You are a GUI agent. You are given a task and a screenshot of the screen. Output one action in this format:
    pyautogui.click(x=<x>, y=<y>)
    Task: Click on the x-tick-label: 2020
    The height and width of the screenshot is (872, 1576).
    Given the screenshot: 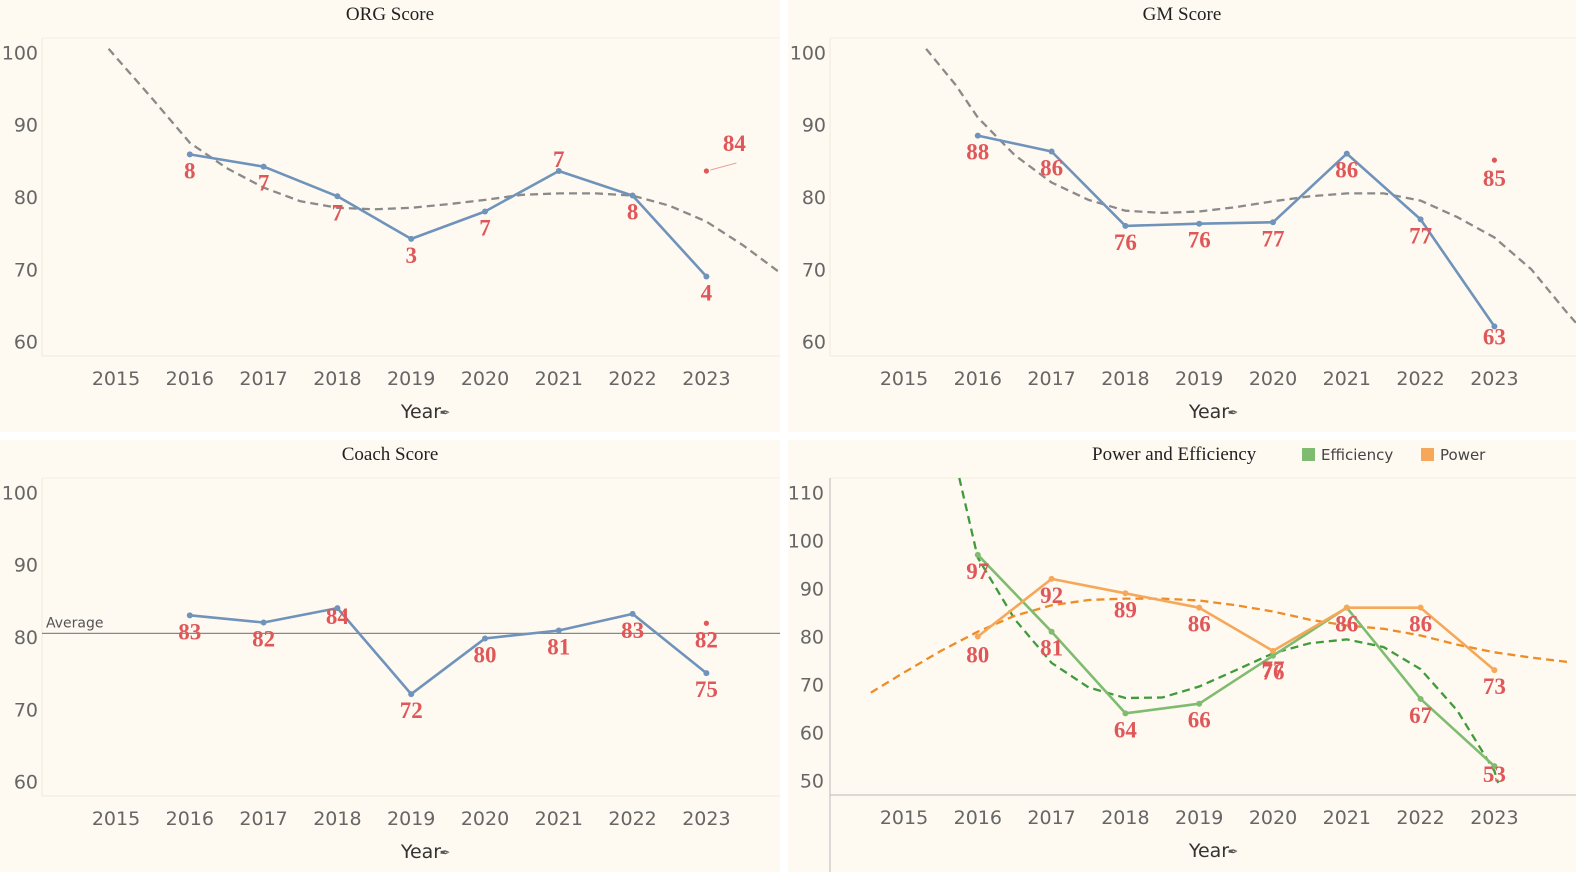 What is the action you would take?
    pyautogui.click(x=485, y=819)
    